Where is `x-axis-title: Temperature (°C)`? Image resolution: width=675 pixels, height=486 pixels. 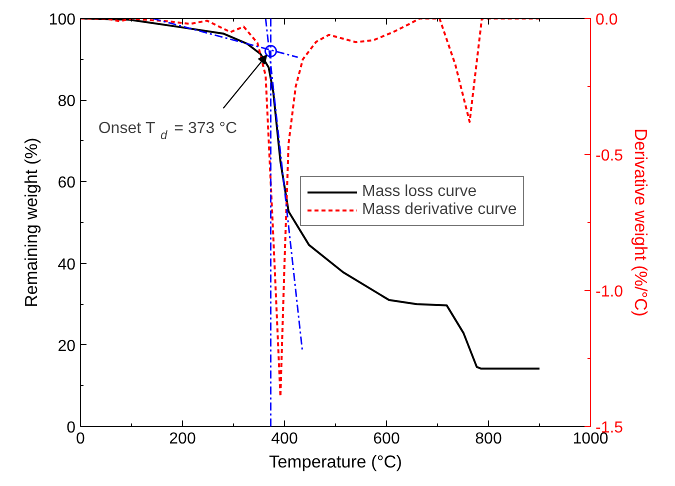 x-axis-title: Temperature (°C) is located at coordinates (335, 462).